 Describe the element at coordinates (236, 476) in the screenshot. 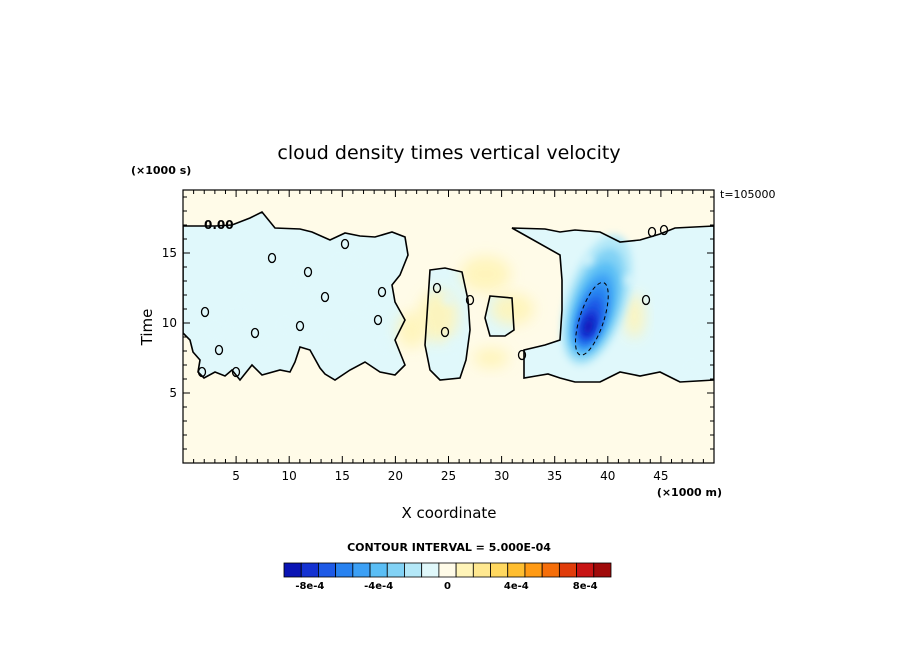

I see `x-tick-label: 5` at that location.